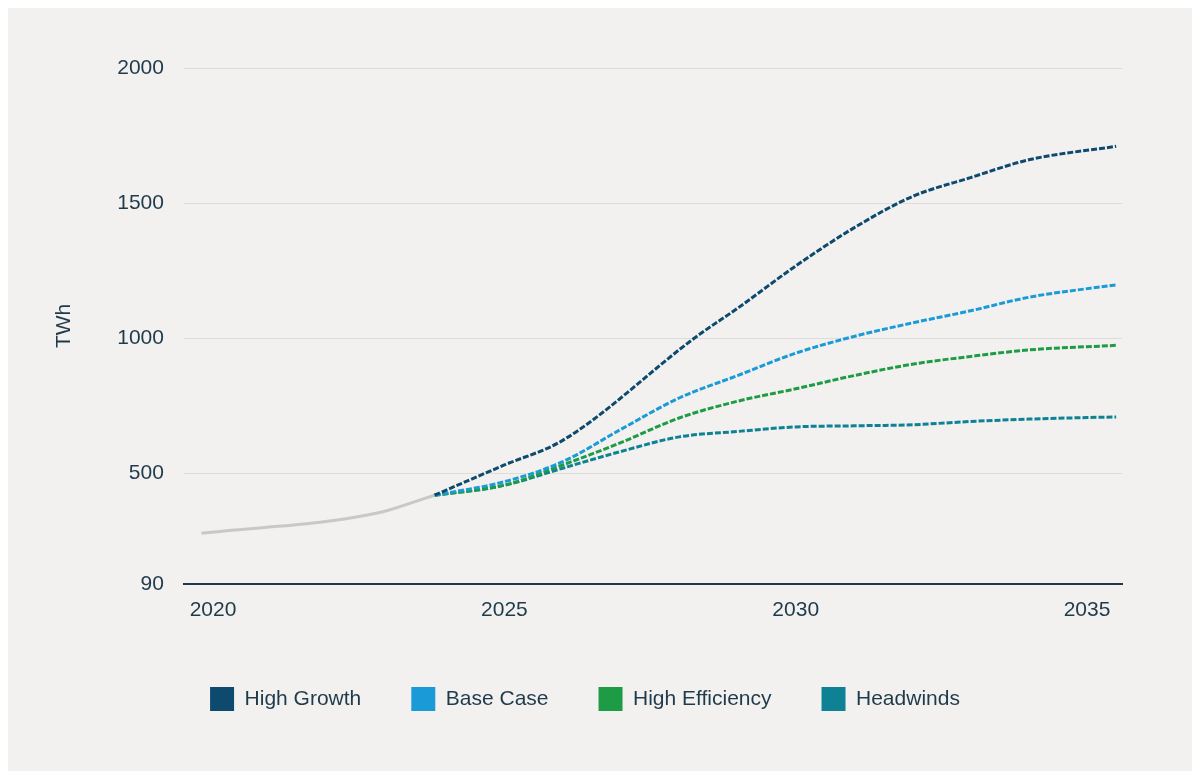 The height and width of the screenshot is (779, 1200). I want to click on y-tick-label: 1000, so click(140, 336).